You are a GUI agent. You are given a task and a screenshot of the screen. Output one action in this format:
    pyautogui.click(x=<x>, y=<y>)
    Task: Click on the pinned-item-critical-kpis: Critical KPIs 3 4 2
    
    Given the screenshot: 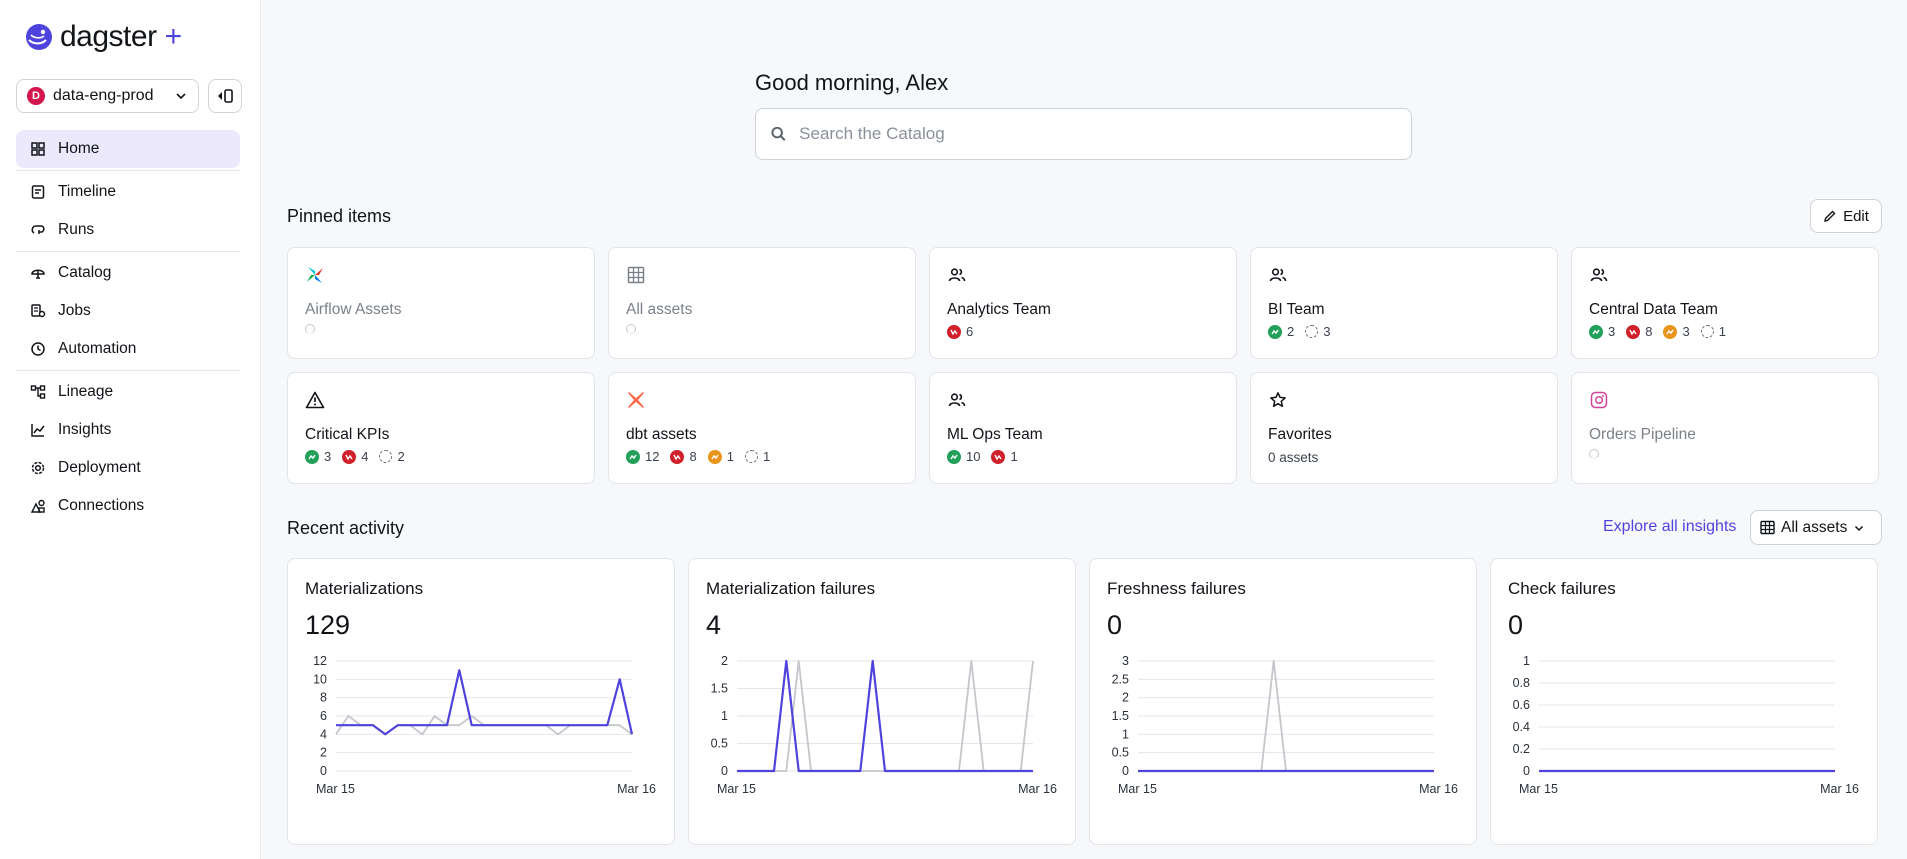 What is the action you would take?
    pyautogui.click(x=441, y=428)
    